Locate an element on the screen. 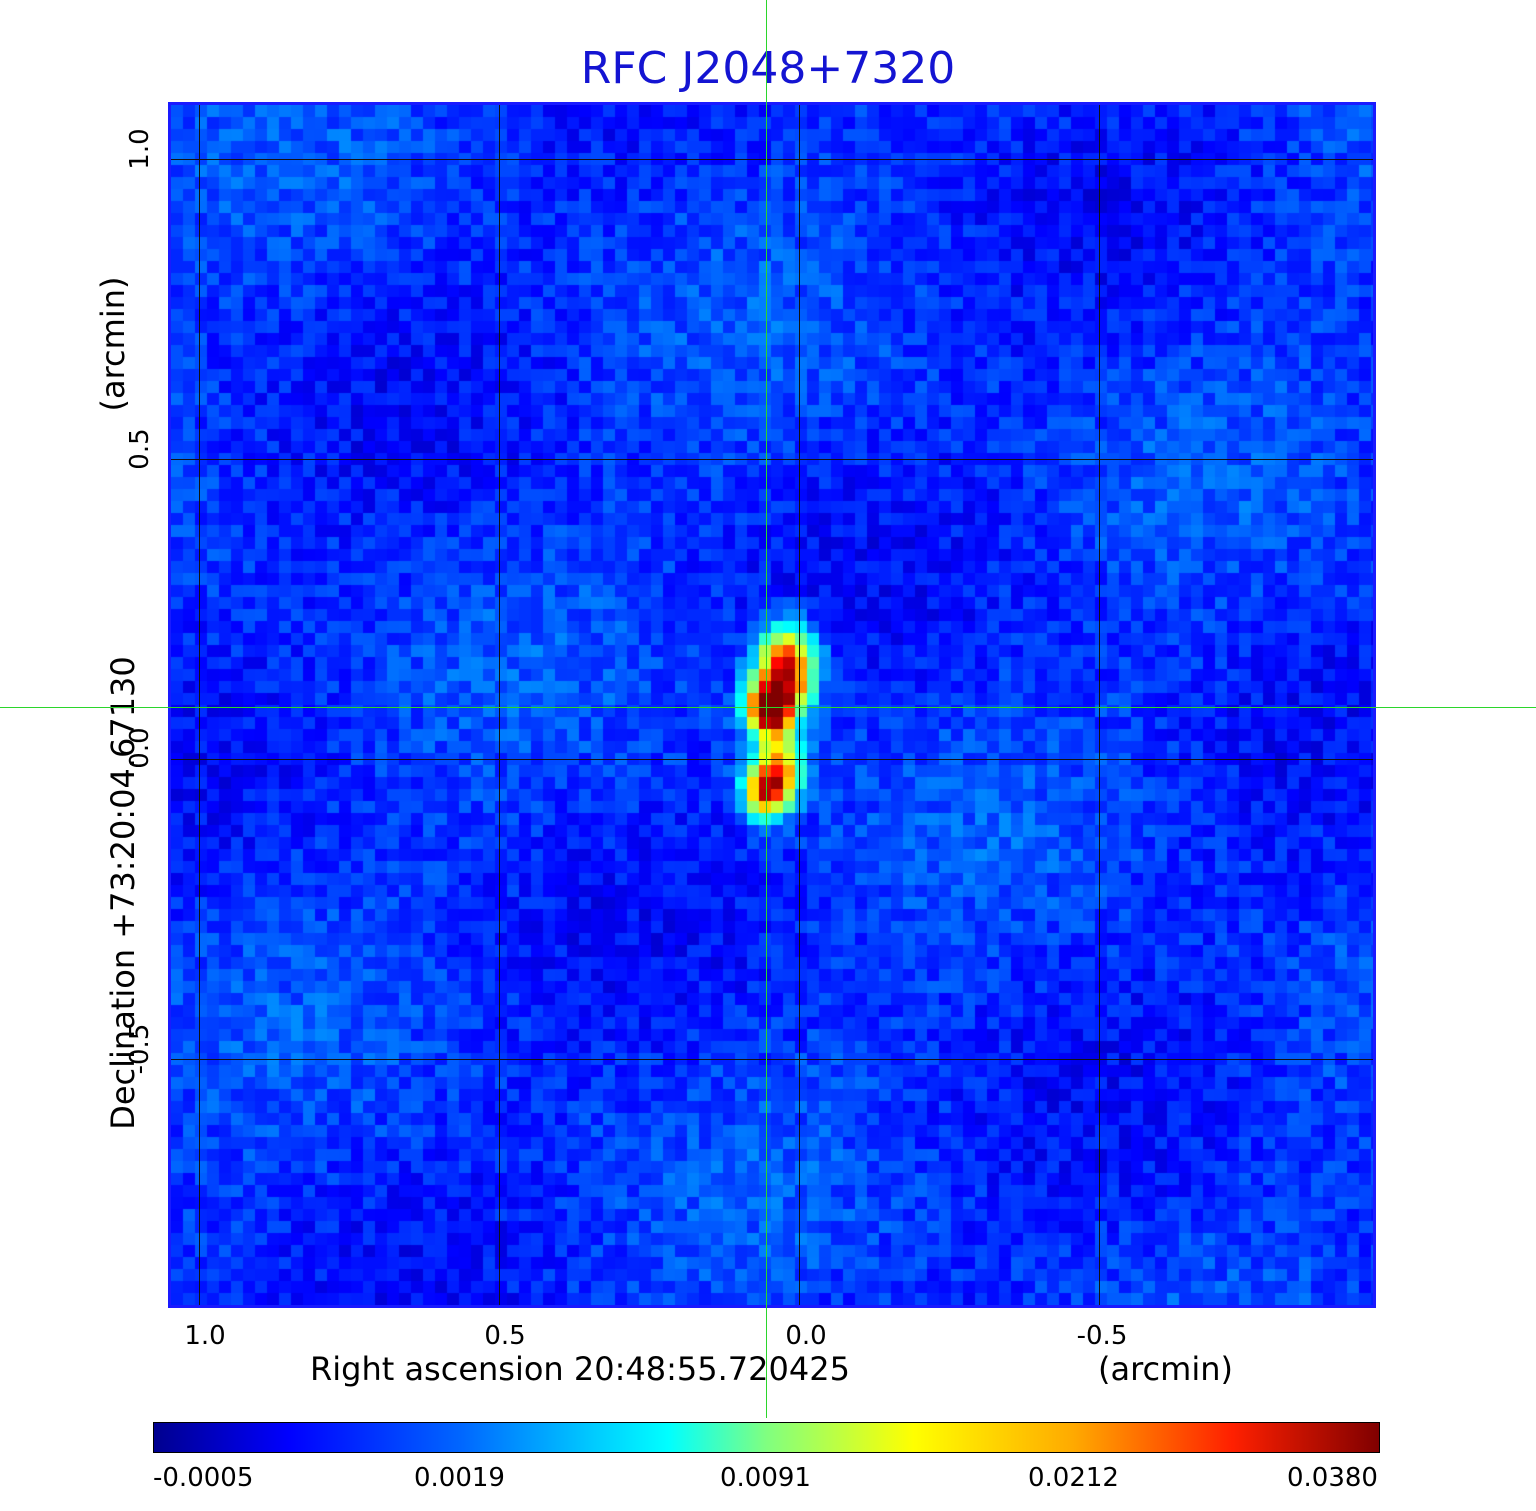 The image size is (1536, 1511). colorbar-tick-label: -0.0005 is located at coordinates (203, 1478).